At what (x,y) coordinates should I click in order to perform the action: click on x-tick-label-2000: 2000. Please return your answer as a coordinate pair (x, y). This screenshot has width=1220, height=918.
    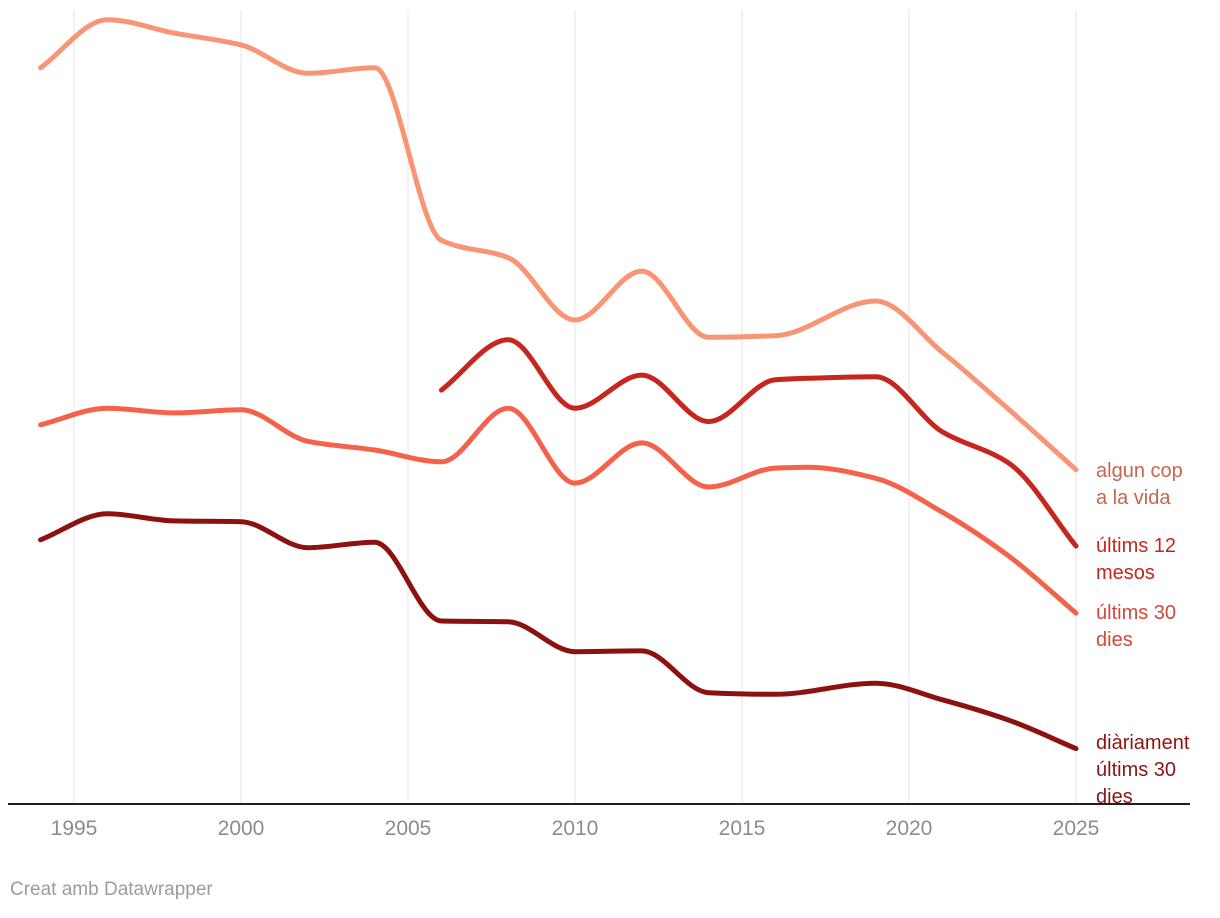
    Looking at the image, I should click on (241, 828).